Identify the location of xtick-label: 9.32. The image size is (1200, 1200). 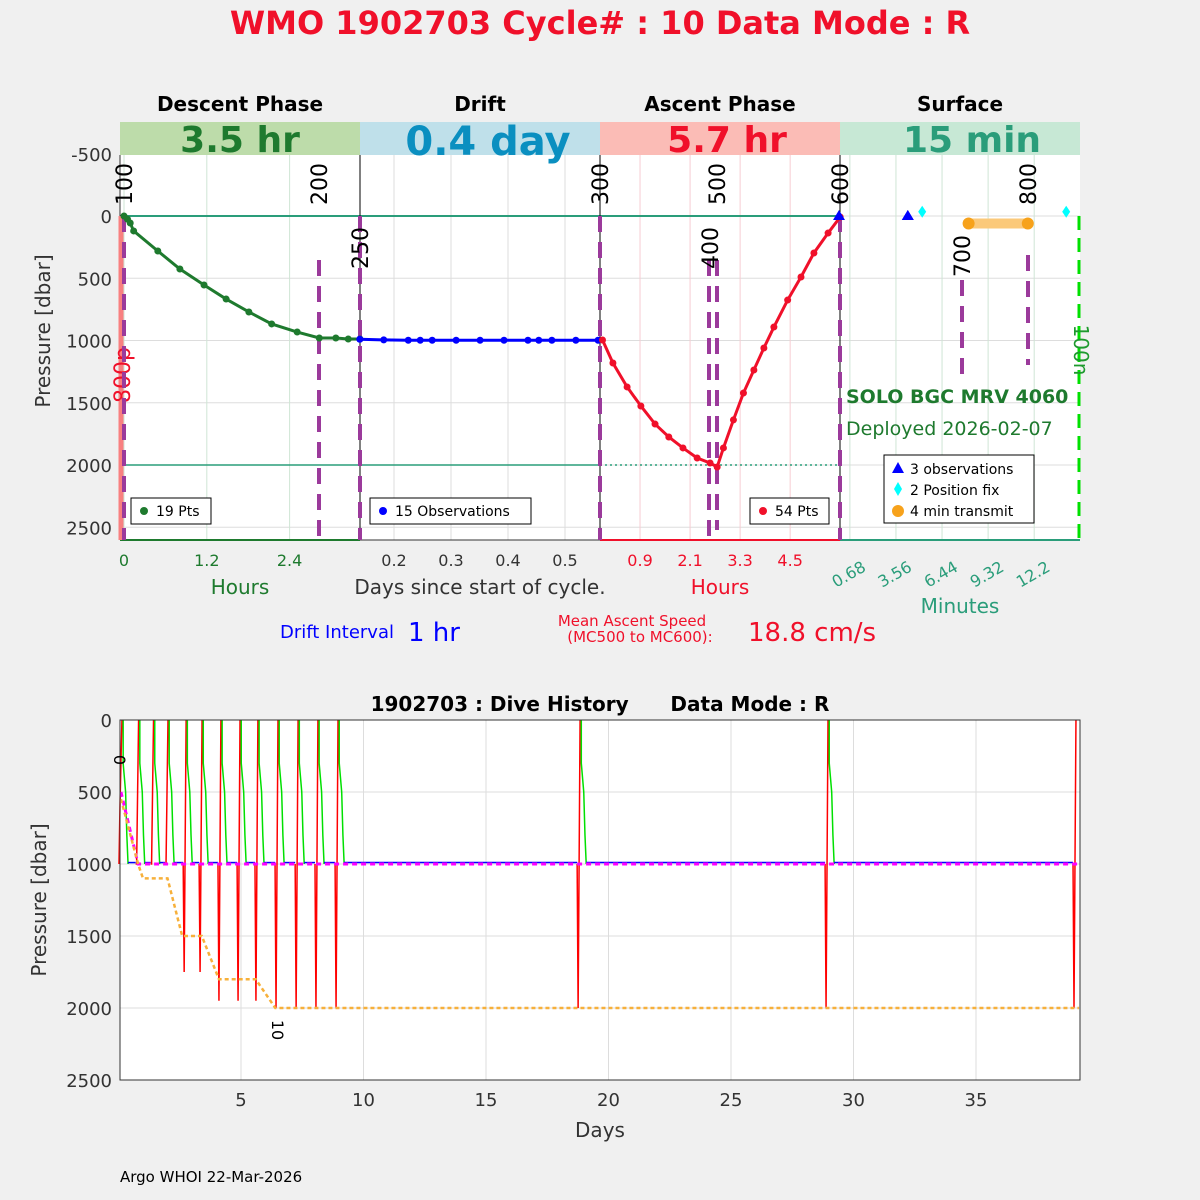
(987, 574).